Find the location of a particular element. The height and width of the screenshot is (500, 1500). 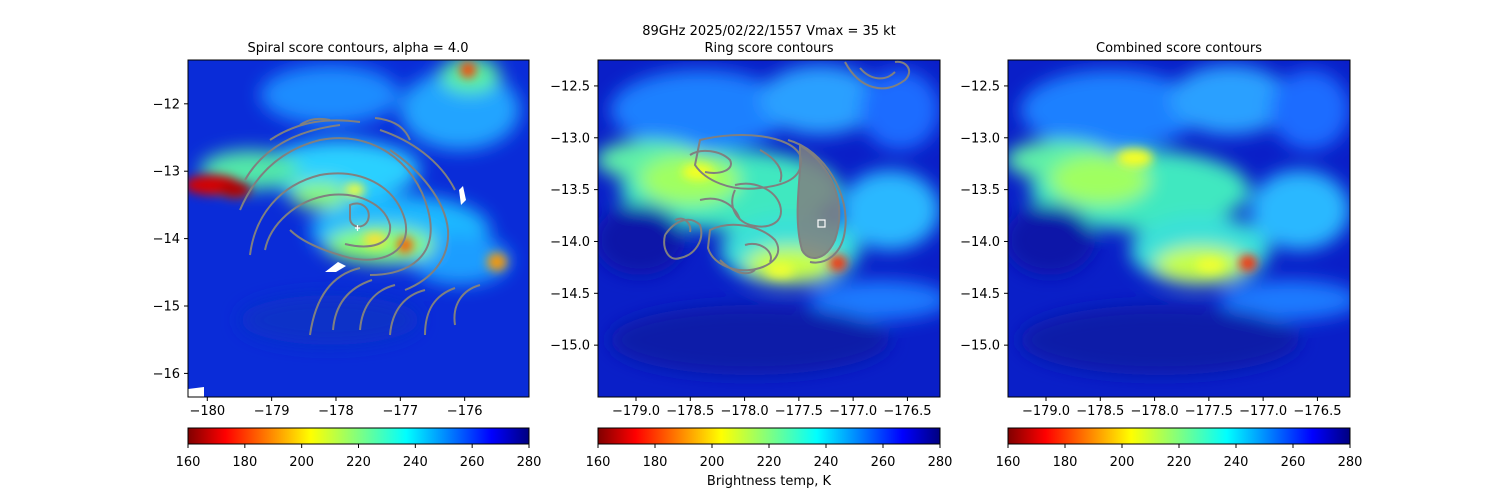

ring-center-marker is located at coordinates (821, 223).